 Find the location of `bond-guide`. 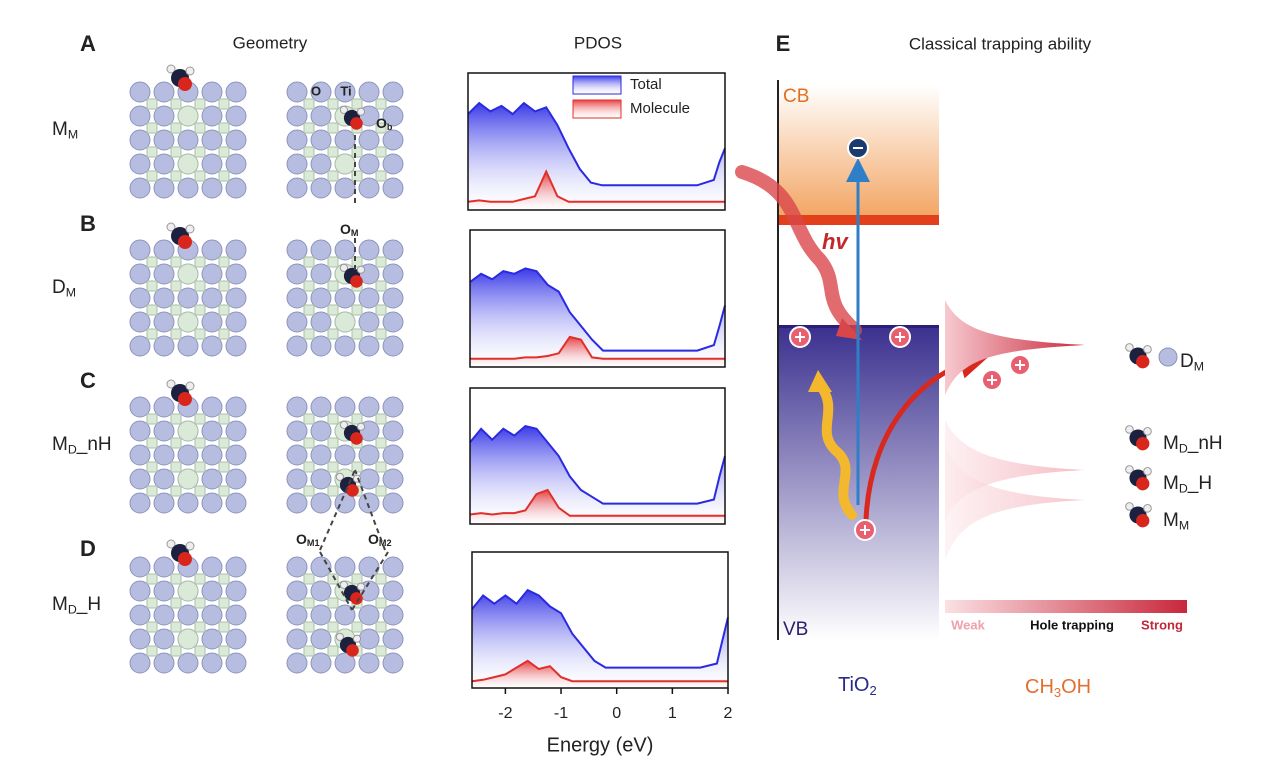

bond-guide is located at coordinates (370, 581).